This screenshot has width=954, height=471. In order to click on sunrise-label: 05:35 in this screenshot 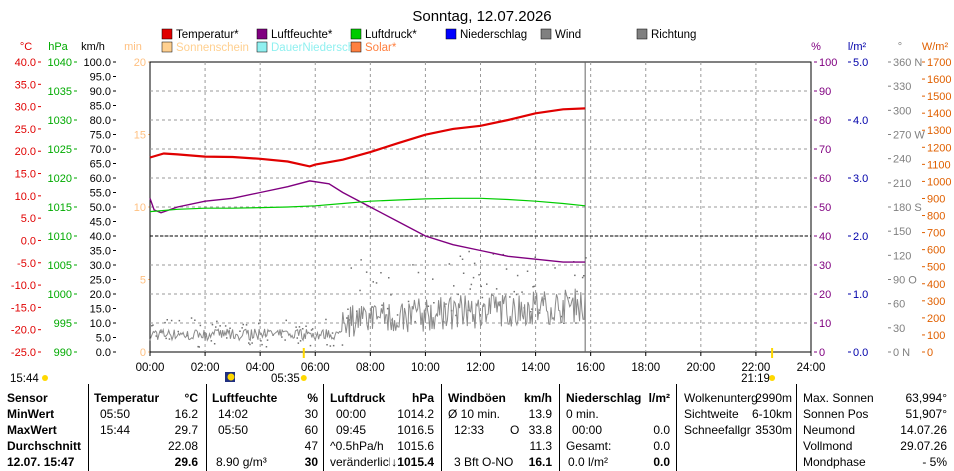, I will do `click(285, 378)`.